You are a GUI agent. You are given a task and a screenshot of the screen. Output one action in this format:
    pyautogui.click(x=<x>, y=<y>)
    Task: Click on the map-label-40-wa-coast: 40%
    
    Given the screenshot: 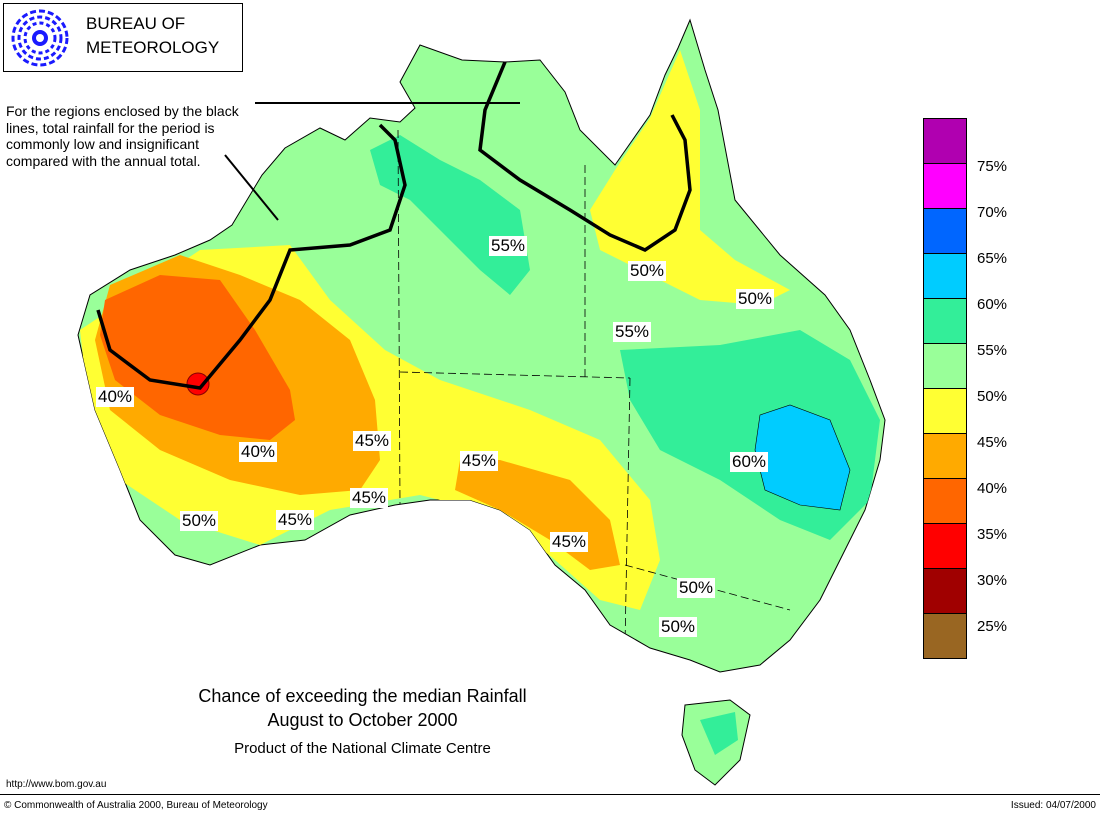 What is the action you would take?
    pyautogui.click(x=115, y=397)
    